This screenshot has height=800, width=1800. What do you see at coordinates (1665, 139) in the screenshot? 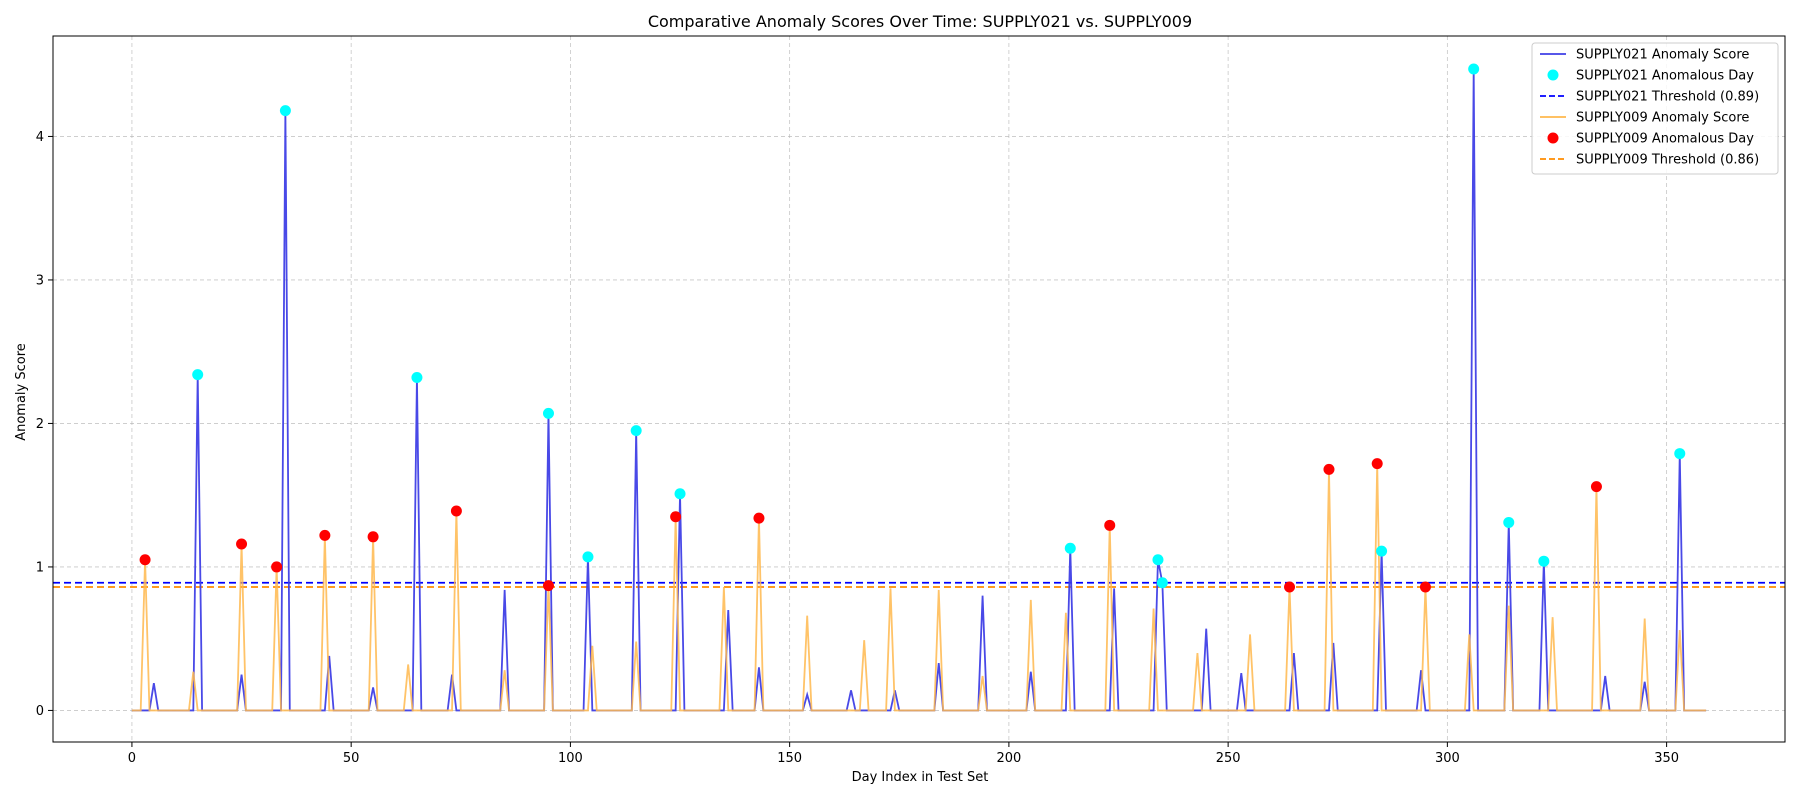
I see `legend-label: SUPPLY009 Anomalous Day` at bounding box center [1665, 139].